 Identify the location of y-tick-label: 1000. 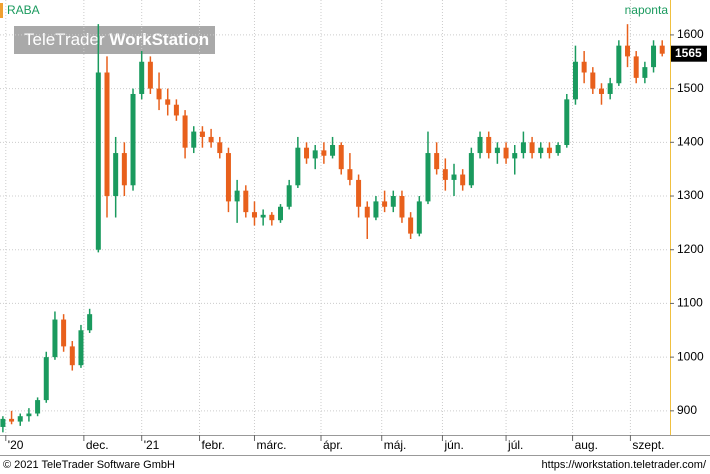
(690, 356).